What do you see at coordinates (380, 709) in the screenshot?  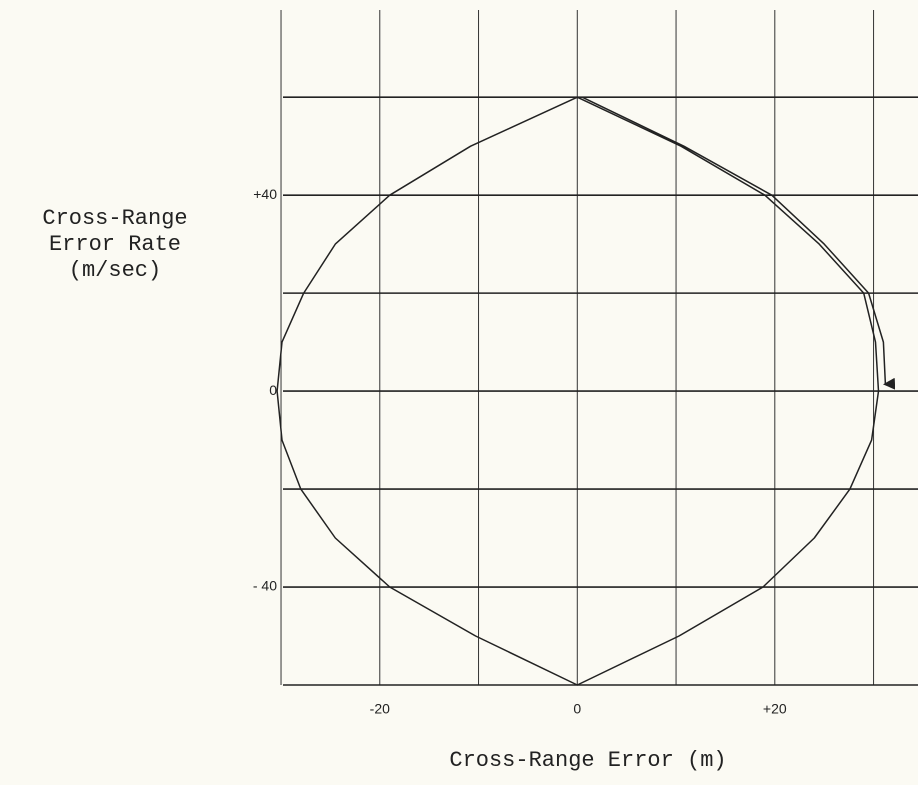 I see `x-tick-label: -20` at bounding box center [380, 709].